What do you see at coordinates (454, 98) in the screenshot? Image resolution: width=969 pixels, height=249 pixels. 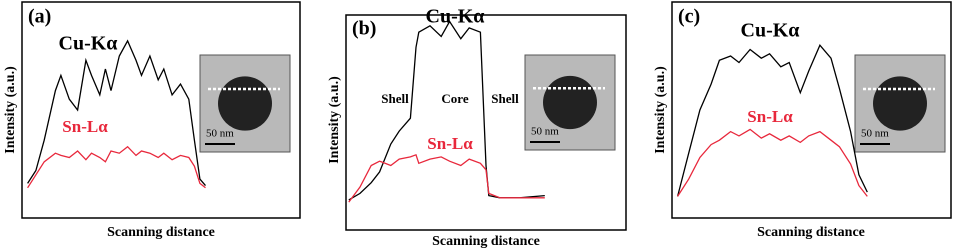 I see `annotation: Core` at bounding box center [454, 98].